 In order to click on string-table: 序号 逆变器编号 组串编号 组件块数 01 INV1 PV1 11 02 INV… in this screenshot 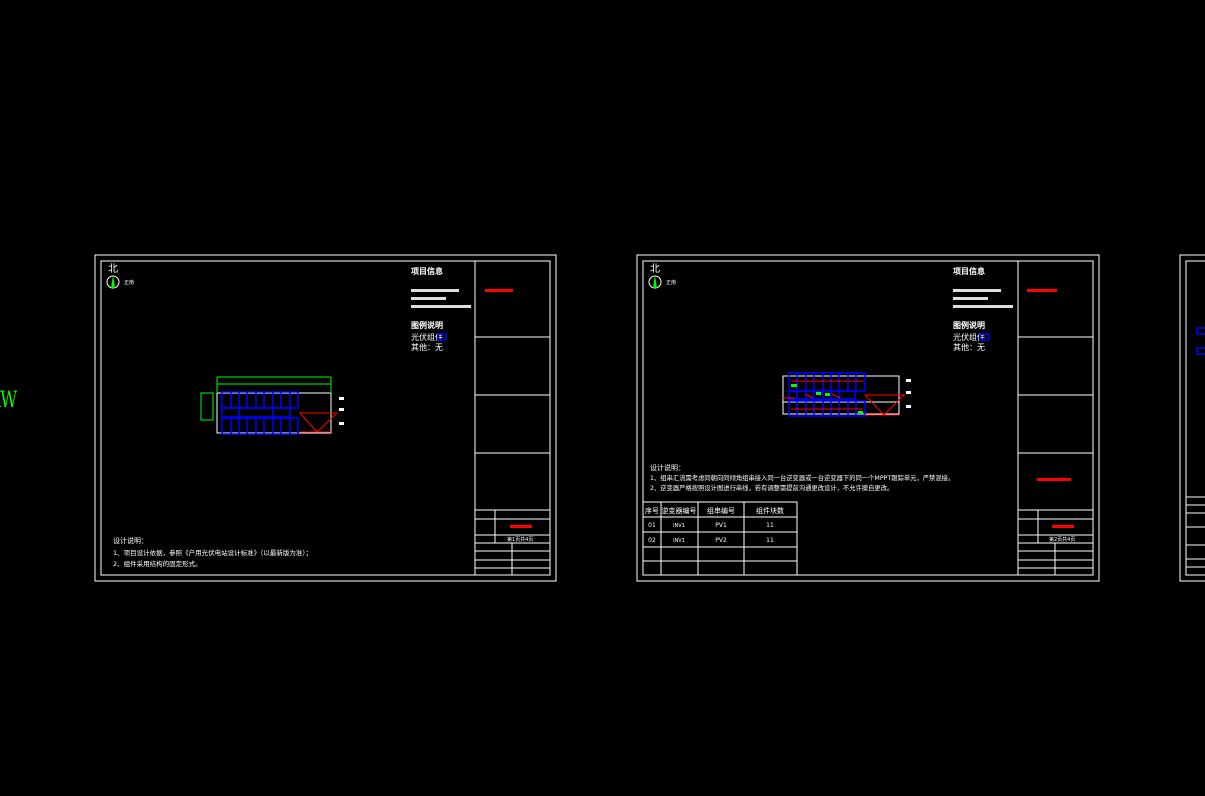, I will do `click(720, 538)`.